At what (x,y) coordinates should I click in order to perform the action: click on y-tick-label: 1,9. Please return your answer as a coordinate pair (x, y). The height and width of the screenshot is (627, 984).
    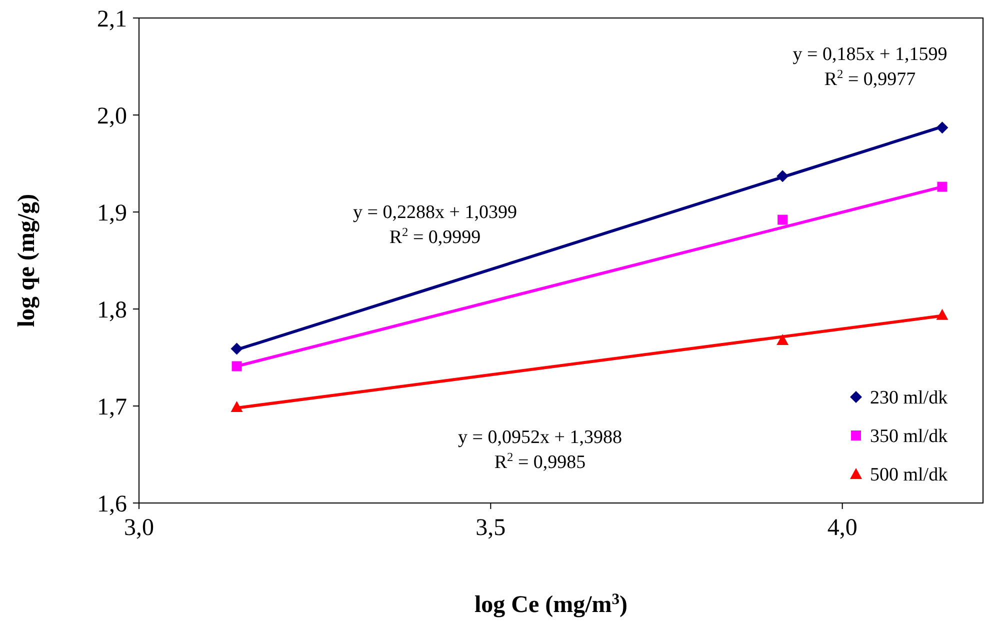
    Looking at the image, I should click on (112, 213).